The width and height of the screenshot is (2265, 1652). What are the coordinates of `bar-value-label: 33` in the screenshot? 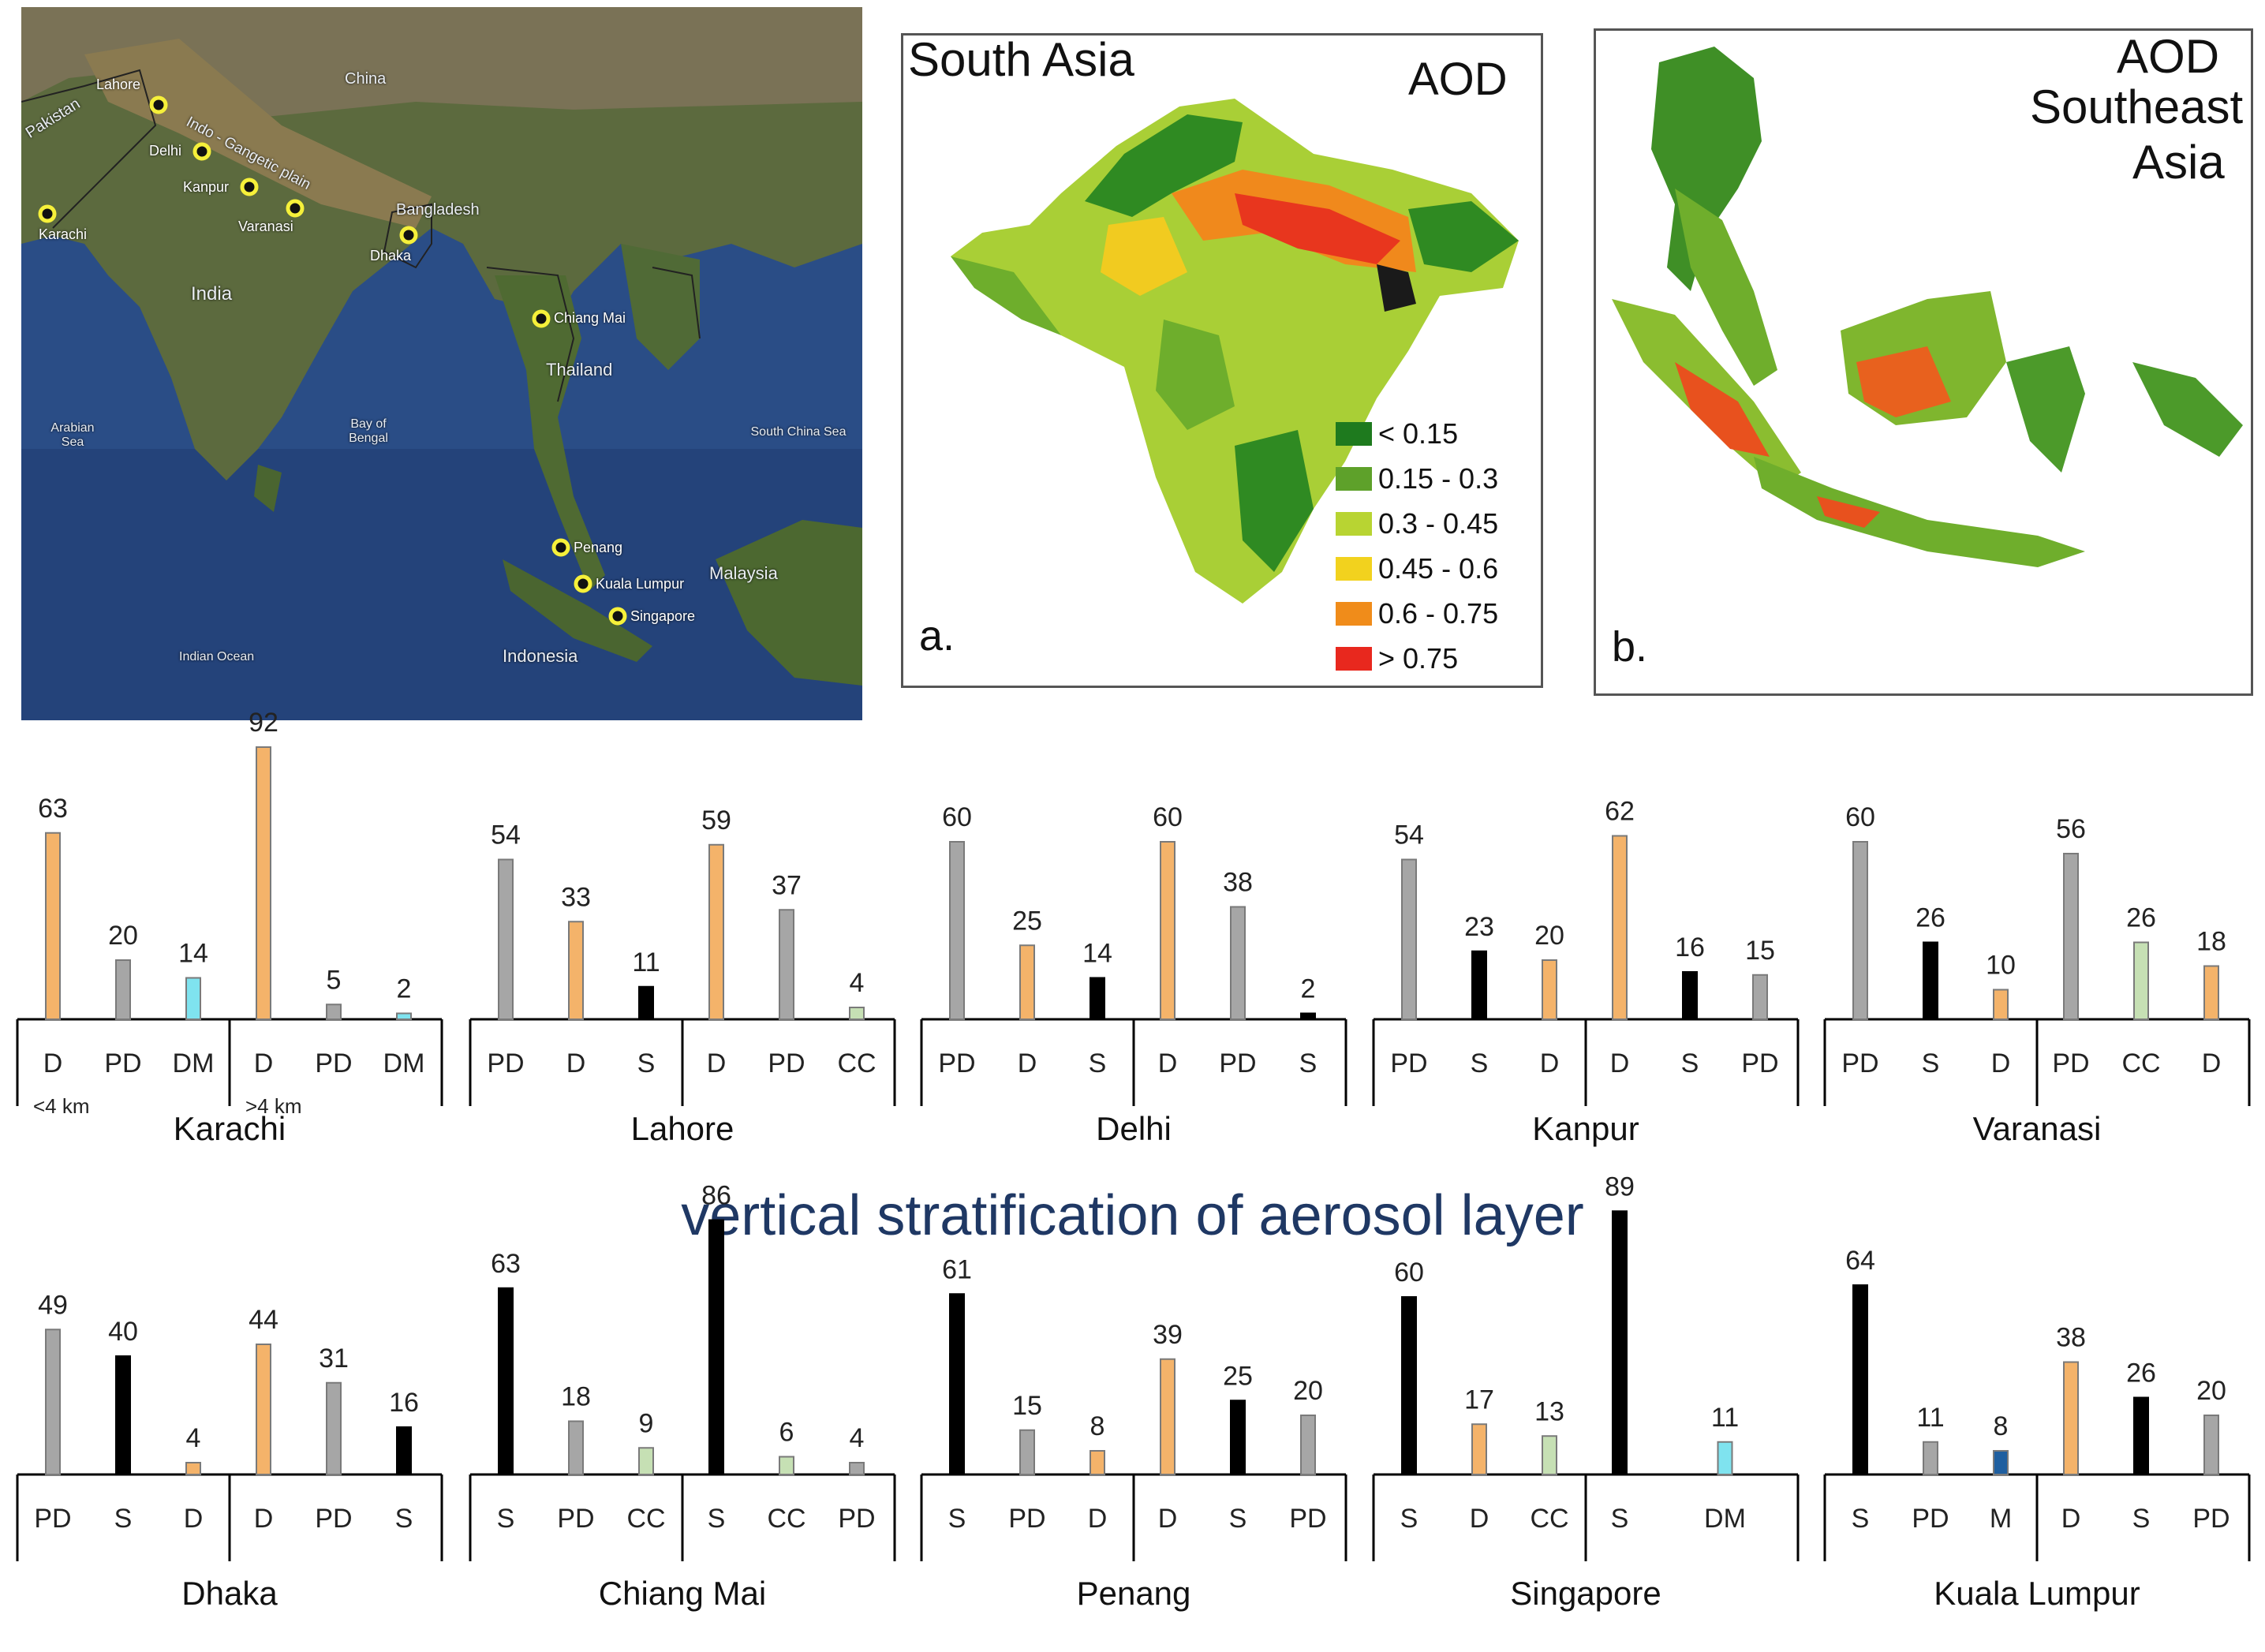 It's located at (576, 897).